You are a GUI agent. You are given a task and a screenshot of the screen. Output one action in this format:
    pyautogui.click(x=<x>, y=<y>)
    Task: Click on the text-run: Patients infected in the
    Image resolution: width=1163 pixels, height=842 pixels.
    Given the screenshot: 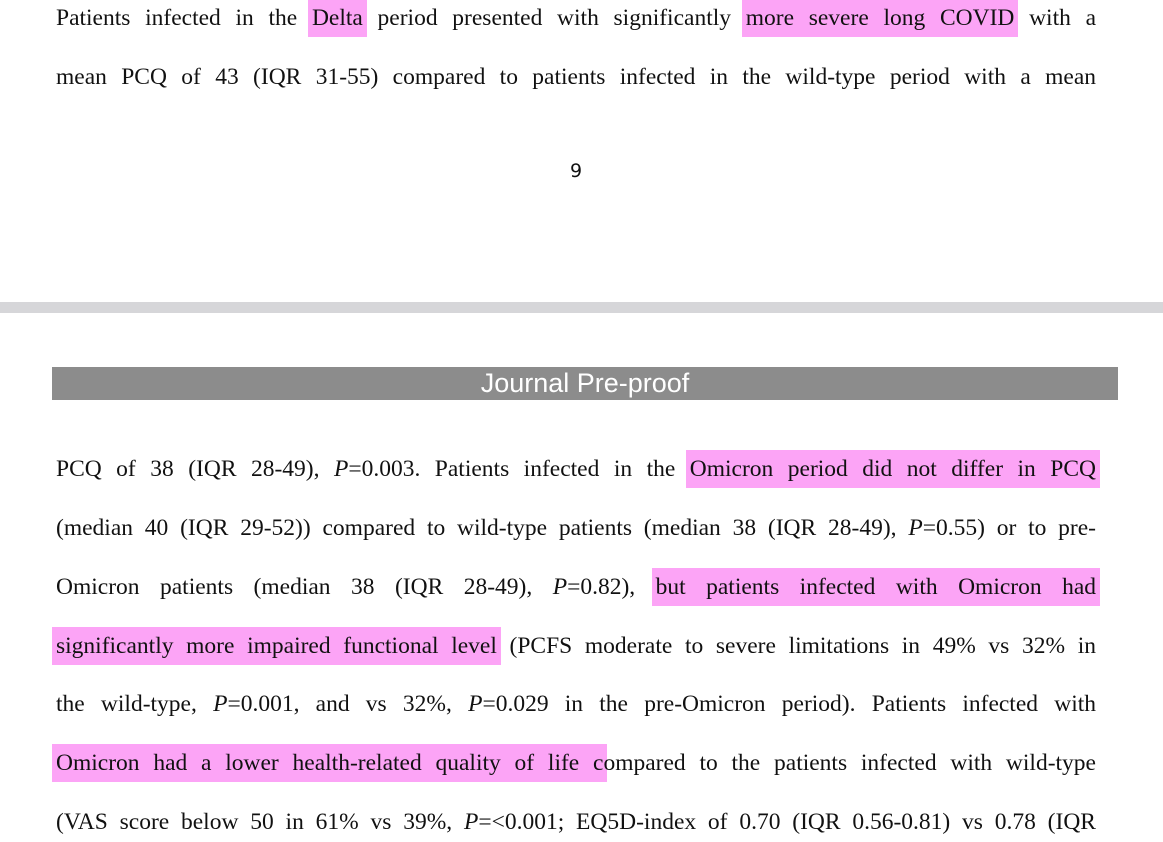 What is the action you would take?
    pyautogui.click(x=184, y=18)
    